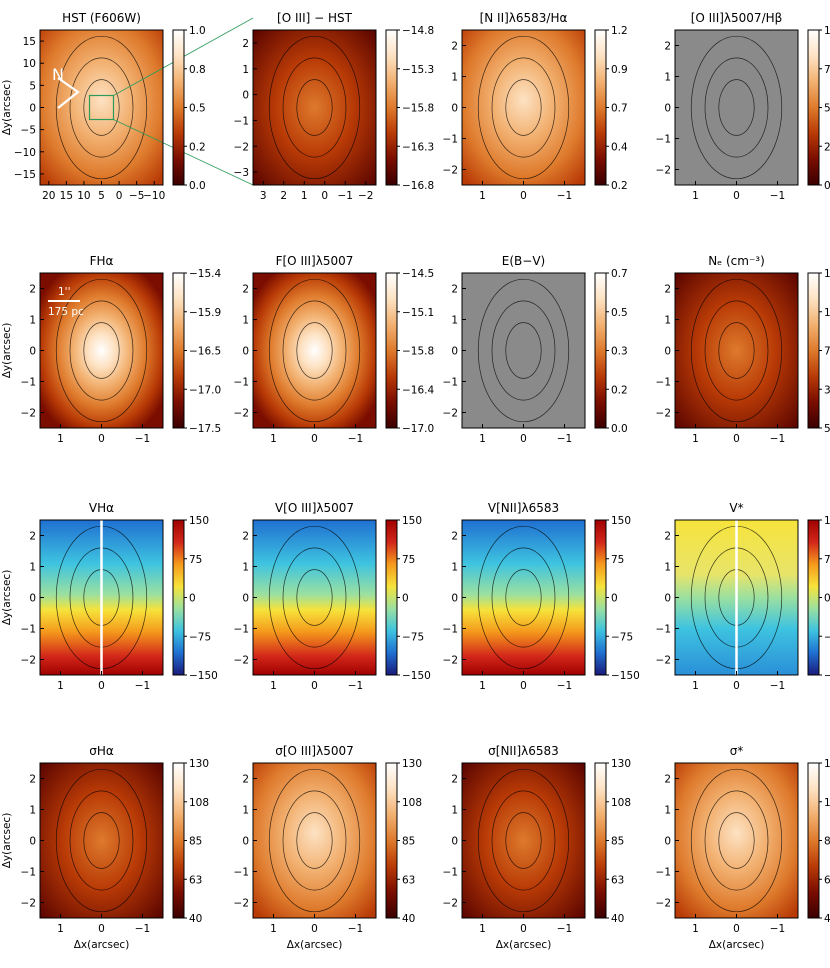 This screenshot has height=968, width=830. Describe the element at coordinates (625, 676) in the screenshot. I see `colorbar-tick-label: −150` at that location.